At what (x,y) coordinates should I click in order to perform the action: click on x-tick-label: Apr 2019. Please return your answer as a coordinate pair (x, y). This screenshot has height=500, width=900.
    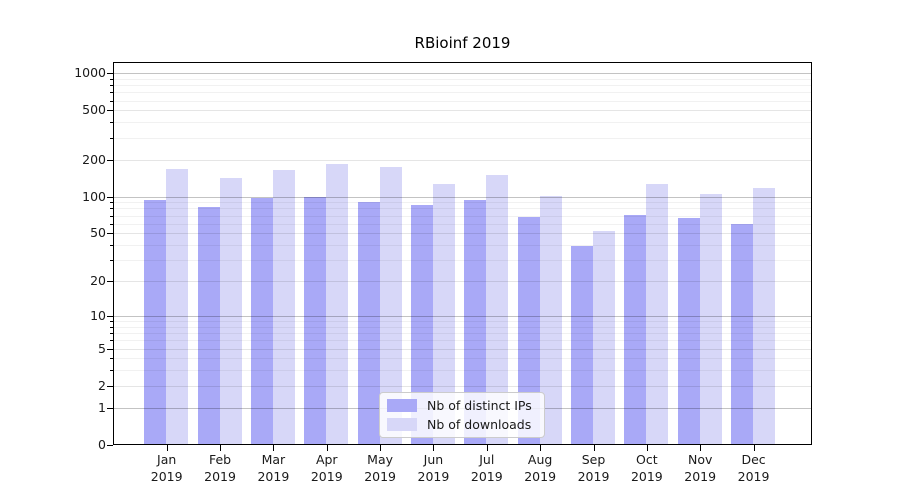
    Looking at the image, I should click on (327, 468).